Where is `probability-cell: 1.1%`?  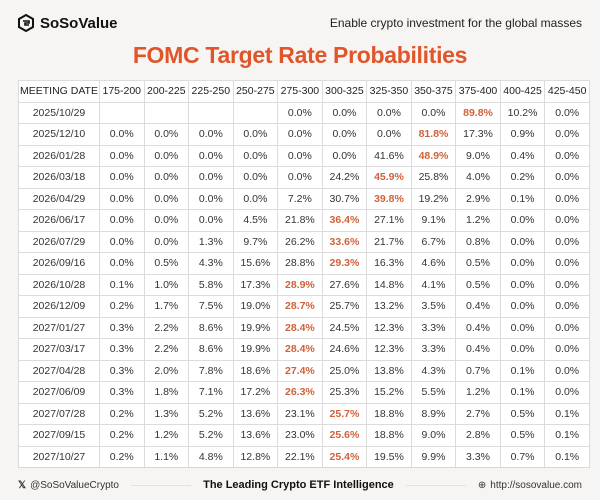 probability-cell: 1.1% is located at coordinates (166, 456).